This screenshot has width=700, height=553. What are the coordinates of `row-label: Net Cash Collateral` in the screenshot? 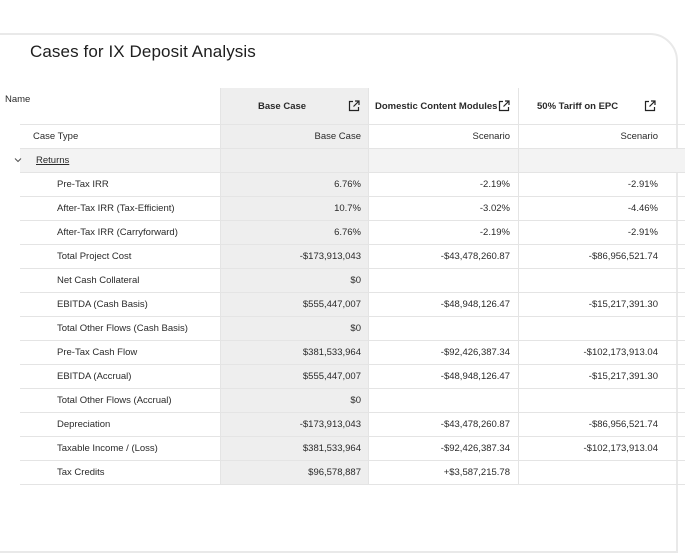 It's located at (98, 280).